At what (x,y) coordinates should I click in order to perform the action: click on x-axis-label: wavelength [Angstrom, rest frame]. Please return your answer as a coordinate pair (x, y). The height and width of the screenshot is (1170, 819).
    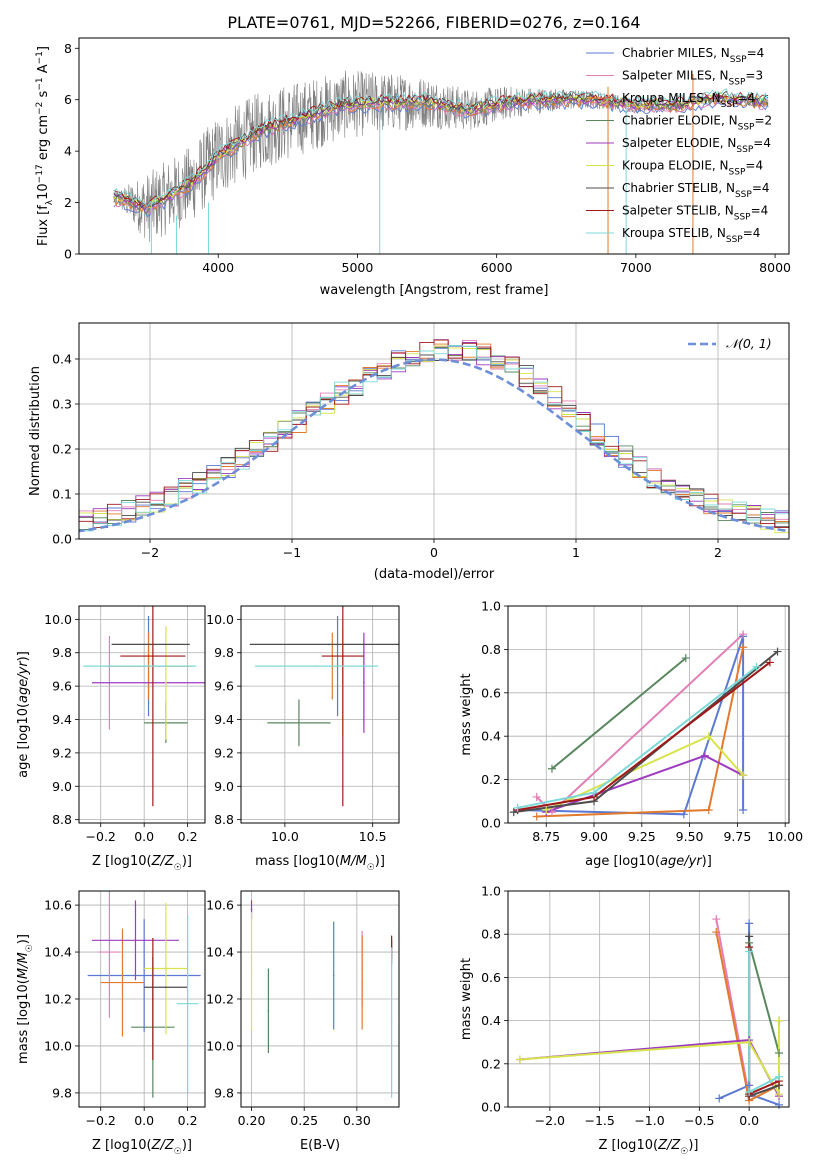
    Looking at the image, I should click on (434, 290).